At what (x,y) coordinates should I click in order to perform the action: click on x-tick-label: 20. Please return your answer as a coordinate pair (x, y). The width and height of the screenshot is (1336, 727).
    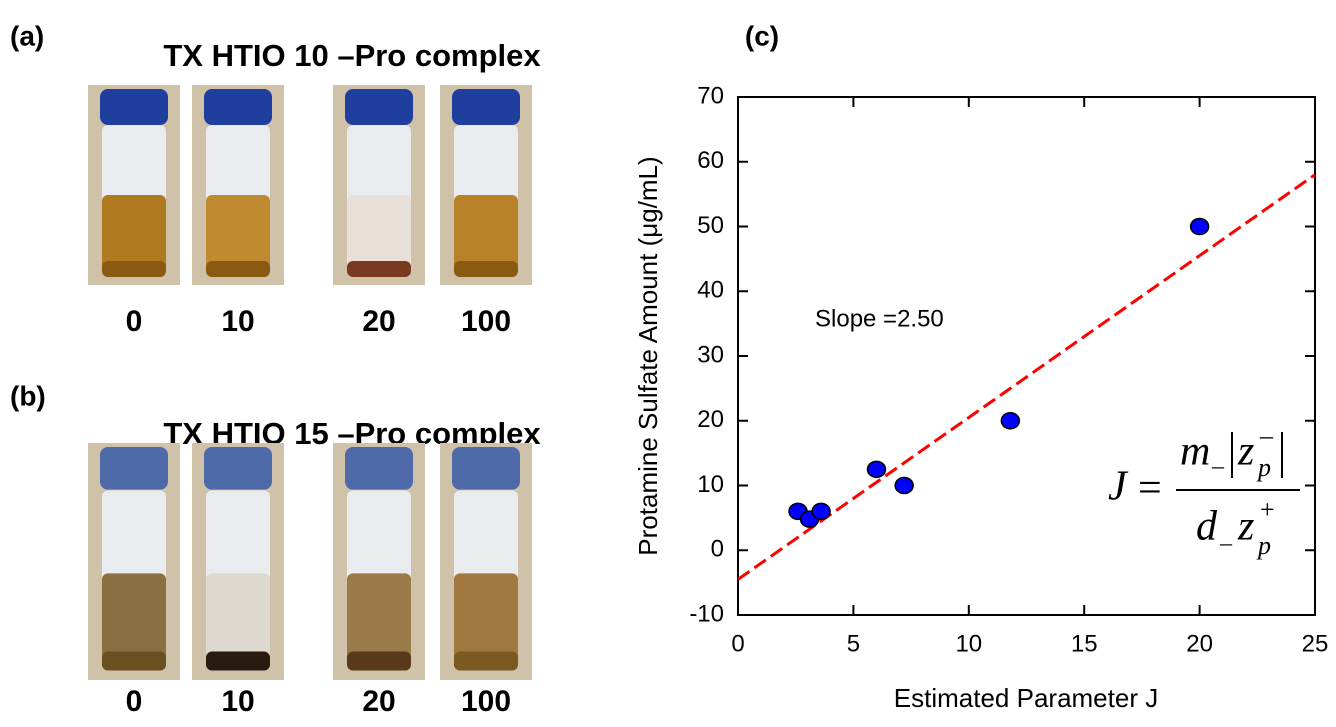
    Looking at the image, I should click on (1199, 643).